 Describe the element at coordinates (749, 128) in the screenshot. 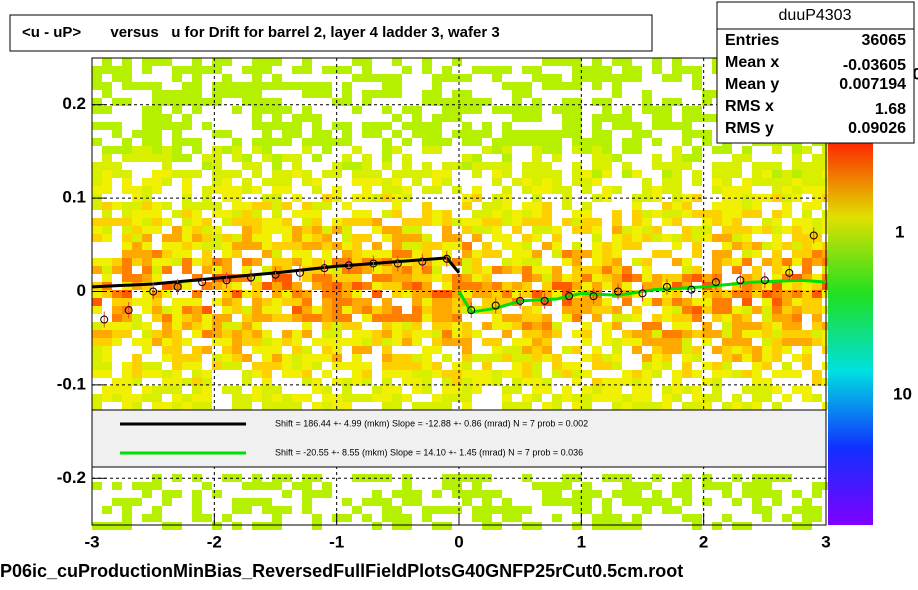

I see `stats-label: RMS y` at that location.